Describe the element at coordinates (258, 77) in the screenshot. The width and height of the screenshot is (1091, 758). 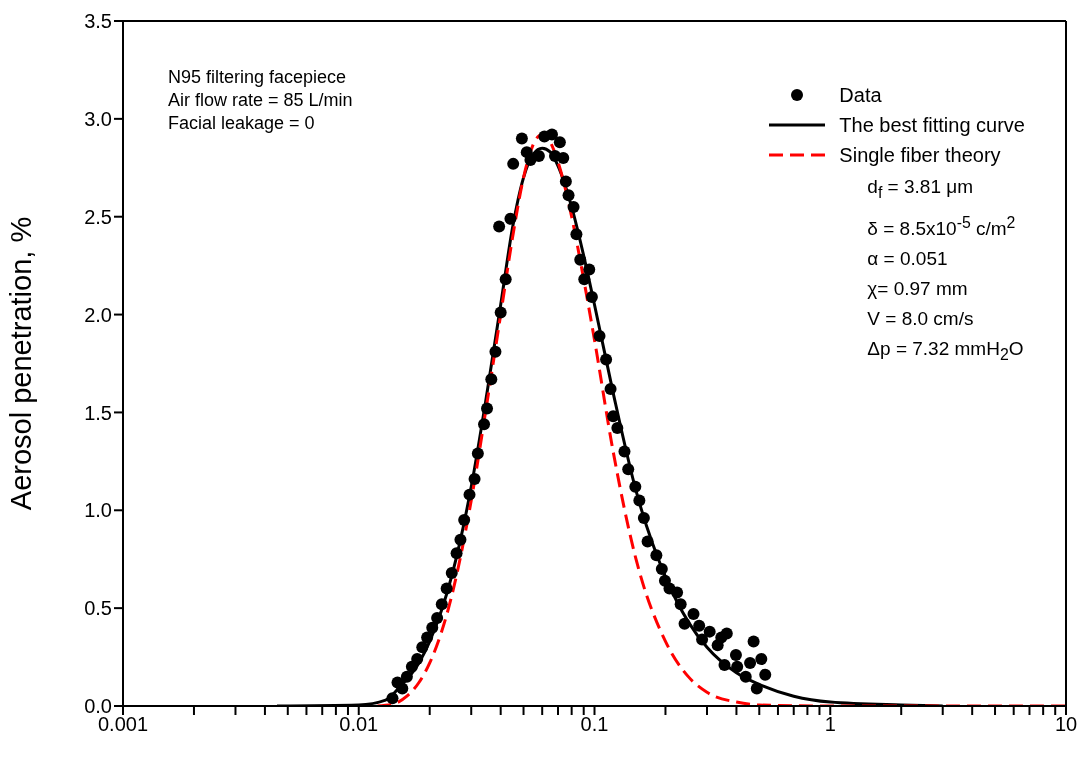
I see `annotation: N95 filtering facepiece` at that location.